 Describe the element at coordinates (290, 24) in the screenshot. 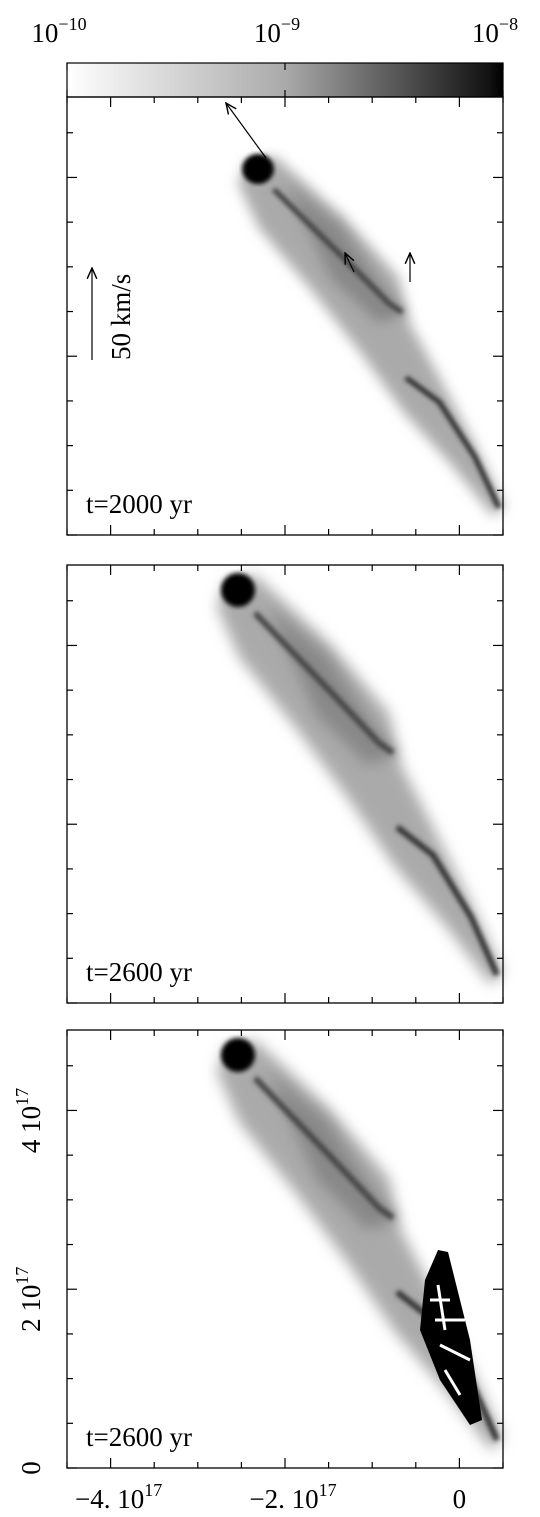

I see `colorbar-tick-label-exponent: −9` at that location.